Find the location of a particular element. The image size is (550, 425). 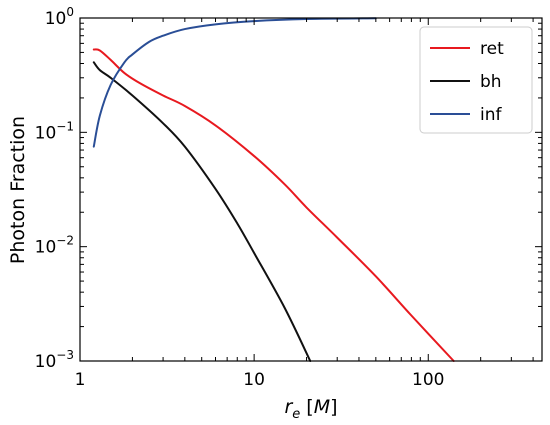

x-axis-label: re [M] is located at coordinates (310, 409).